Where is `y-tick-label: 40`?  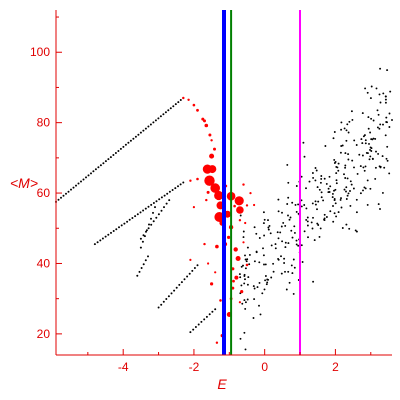
y-tick-label: 40 is located at coordinates (44, 263).